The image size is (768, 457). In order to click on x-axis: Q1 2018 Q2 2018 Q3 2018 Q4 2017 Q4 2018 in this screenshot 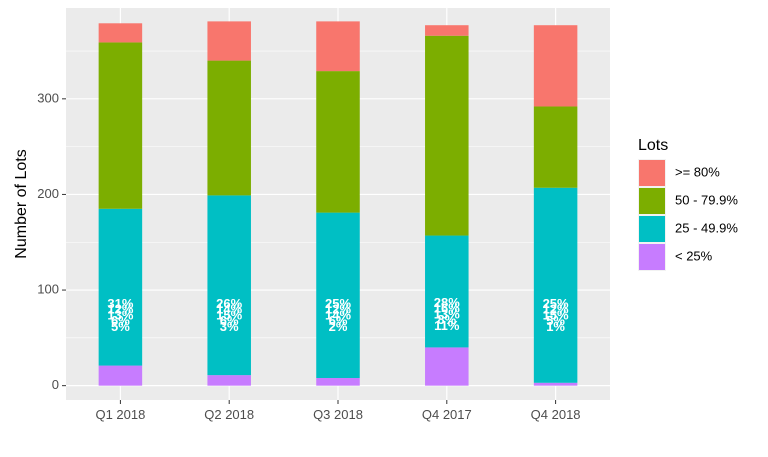, I will do `click(338, 411)`.